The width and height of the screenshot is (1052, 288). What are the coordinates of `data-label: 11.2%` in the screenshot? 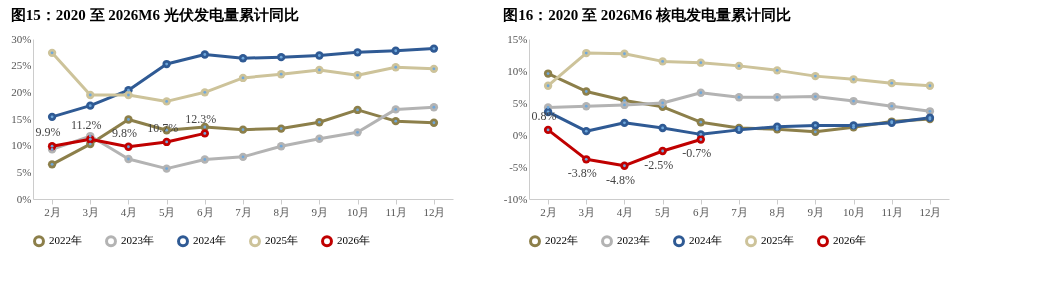 It's located at (86, 125).